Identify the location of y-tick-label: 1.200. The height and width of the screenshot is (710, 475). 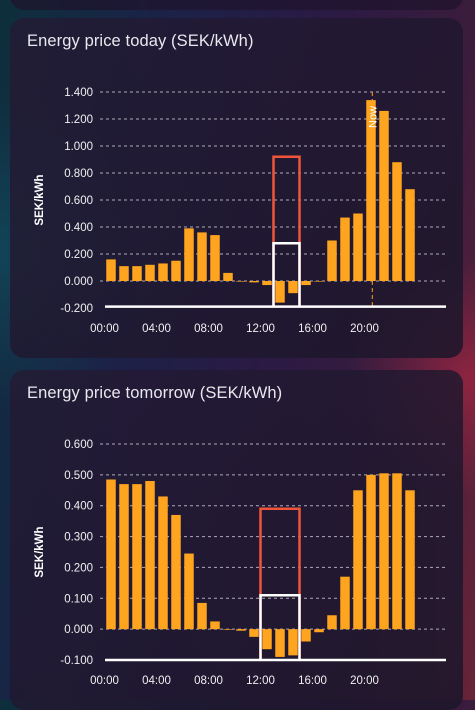
(78, 120).